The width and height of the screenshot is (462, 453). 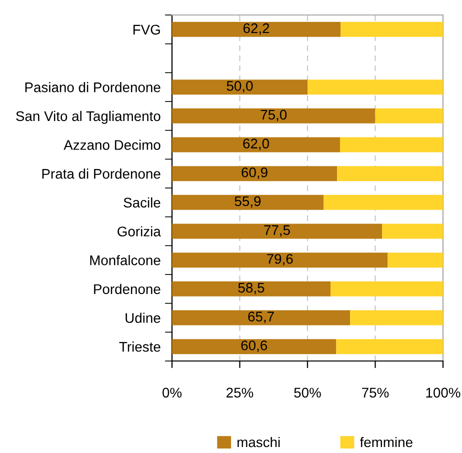 I want to click on y-tick-label: FVG, so click(x=146, y=29).